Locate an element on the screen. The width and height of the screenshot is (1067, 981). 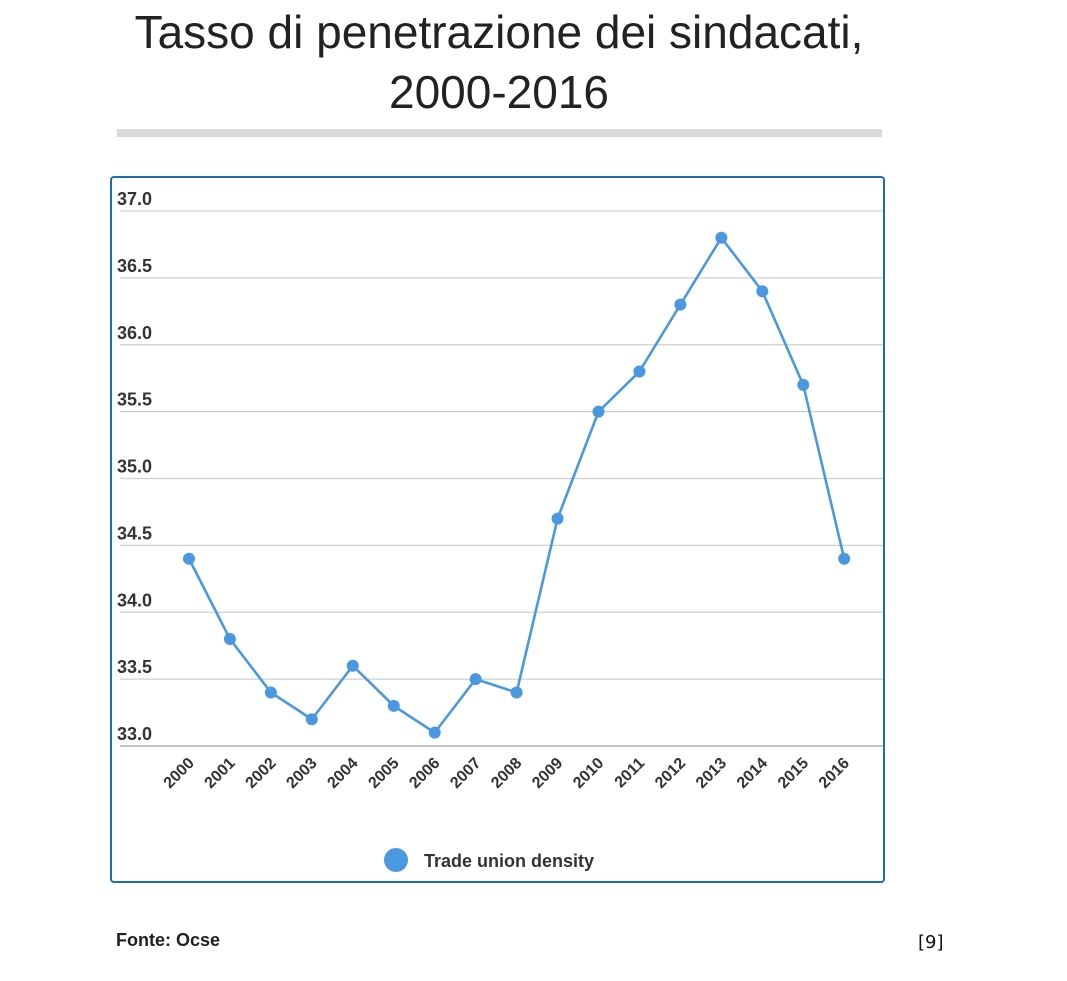
x-tick-label: 2010 is located at coordinates (588, 773).